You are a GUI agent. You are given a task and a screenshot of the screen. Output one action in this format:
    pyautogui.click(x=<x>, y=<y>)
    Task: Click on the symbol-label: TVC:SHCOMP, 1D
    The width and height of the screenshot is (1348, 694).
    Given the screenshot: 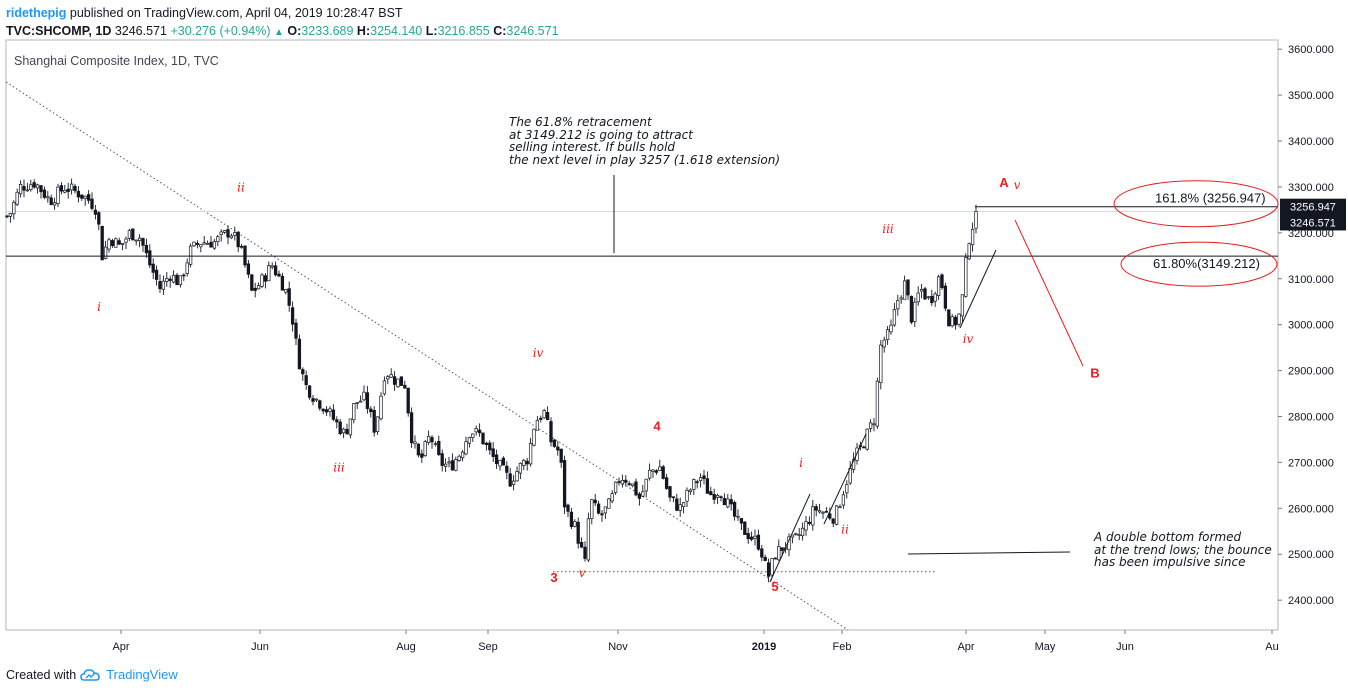 What is the action you would take?
    pyautogui.click(x=59, y=31)
    